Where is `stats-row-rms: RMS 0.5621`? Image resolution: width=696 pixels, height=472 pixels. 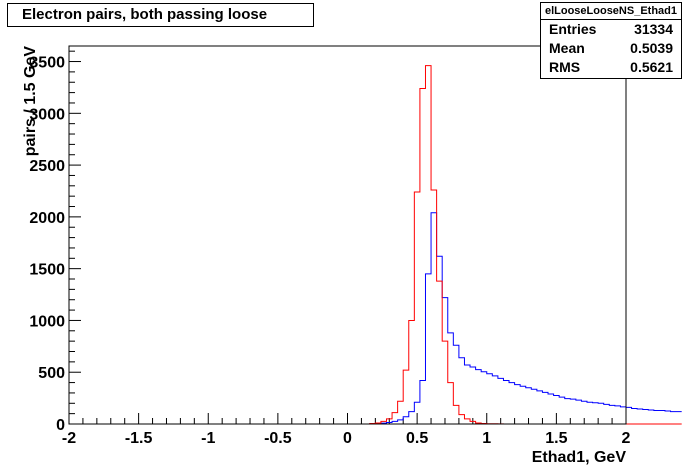 stats-row-rms: RMS 0.5621 is located at coordinates (611, 67).